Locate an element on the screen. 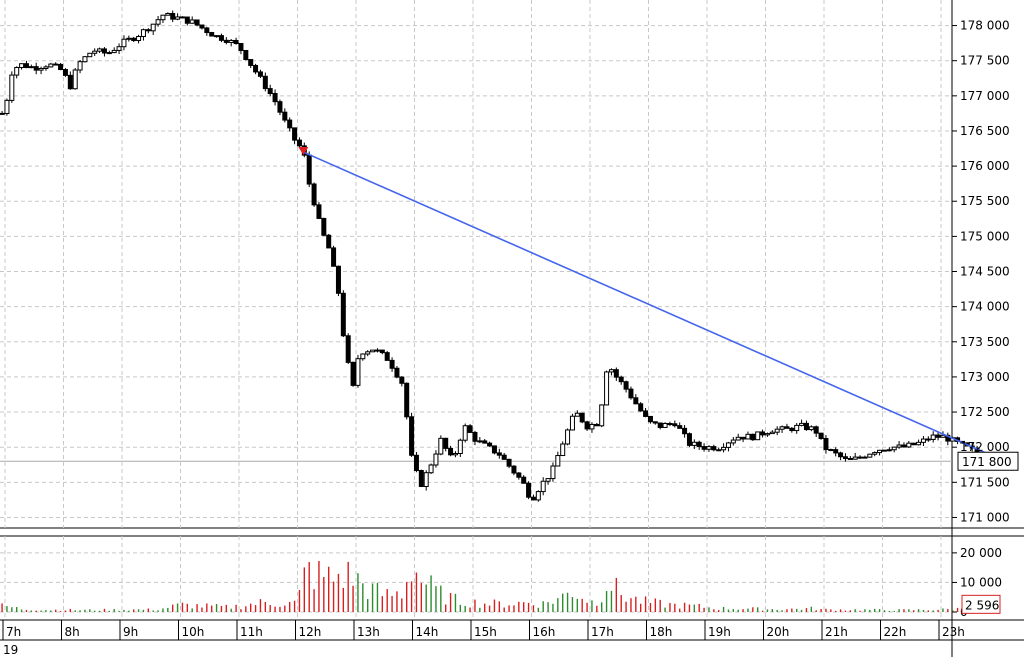  time-tick-label: 18h is located at coordinates (661, 632).